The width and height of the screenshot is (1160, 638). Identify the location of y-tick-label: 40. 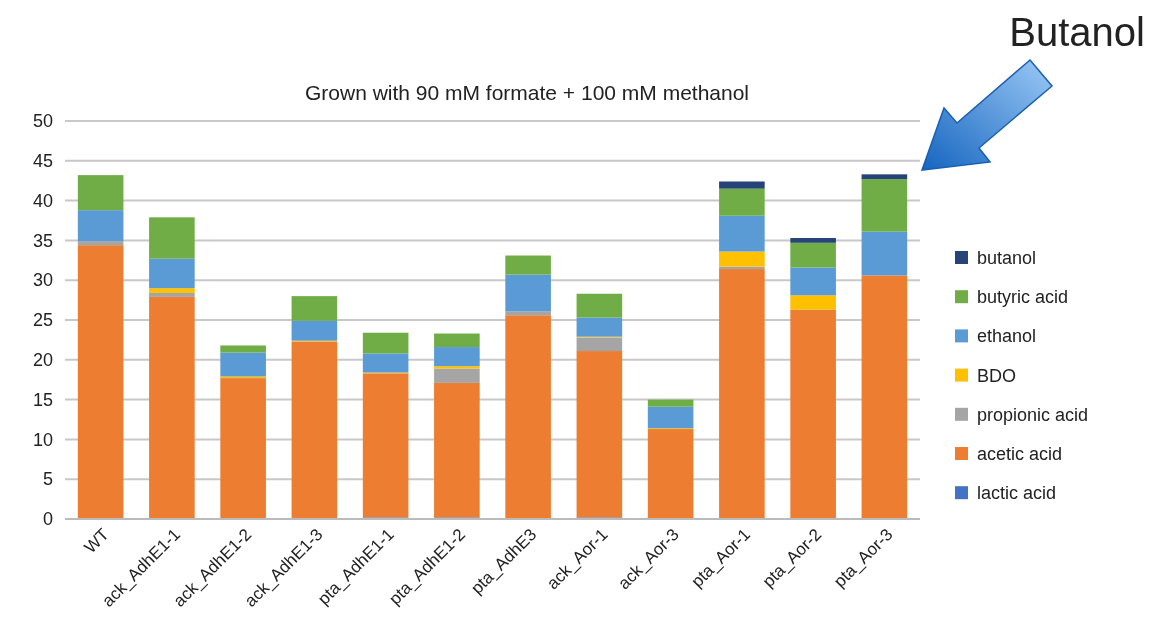
(42, 200).